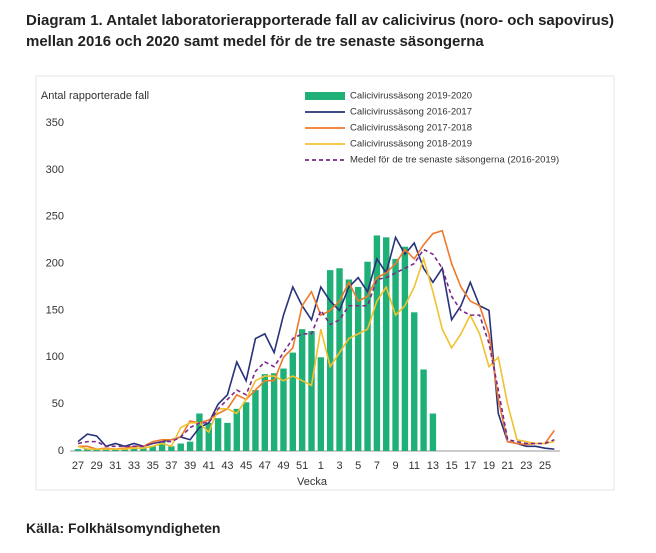 The width and height of the screenshot is (656, 553). I want to click on legend-label: Calicivirussäsong 2018-2019, so click(411, 144).